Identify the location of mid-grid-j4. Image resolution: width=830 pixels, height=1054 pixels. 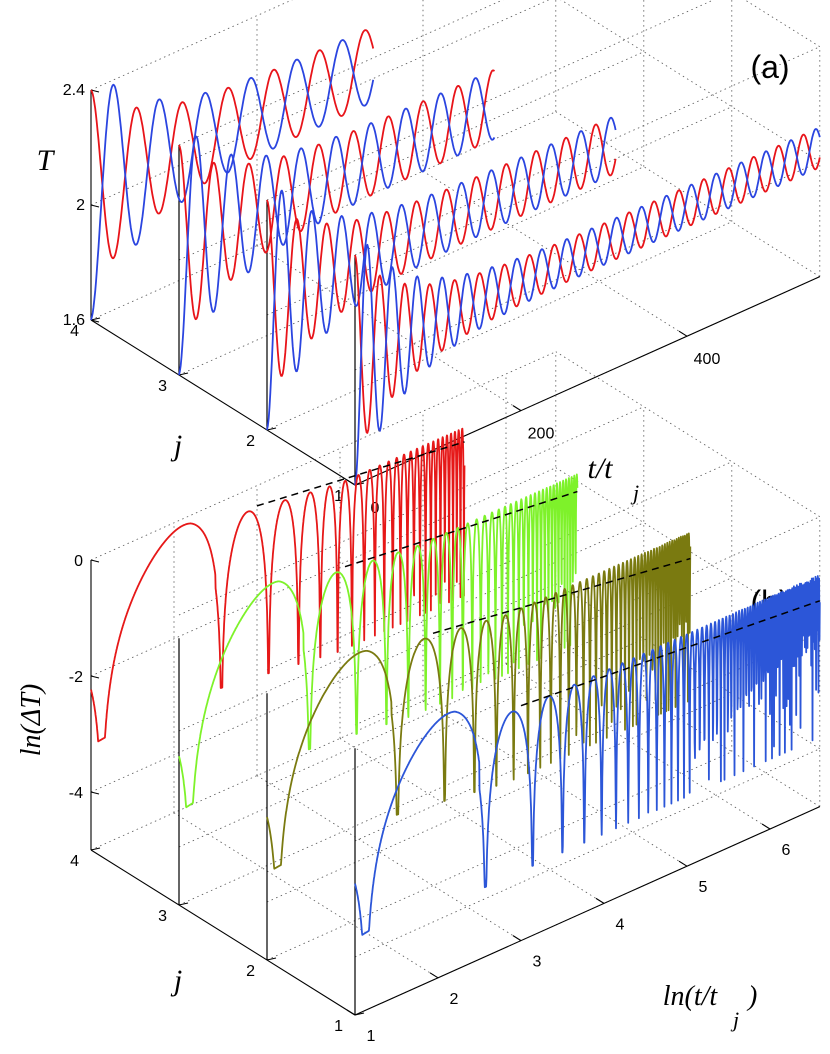
(320, 103).